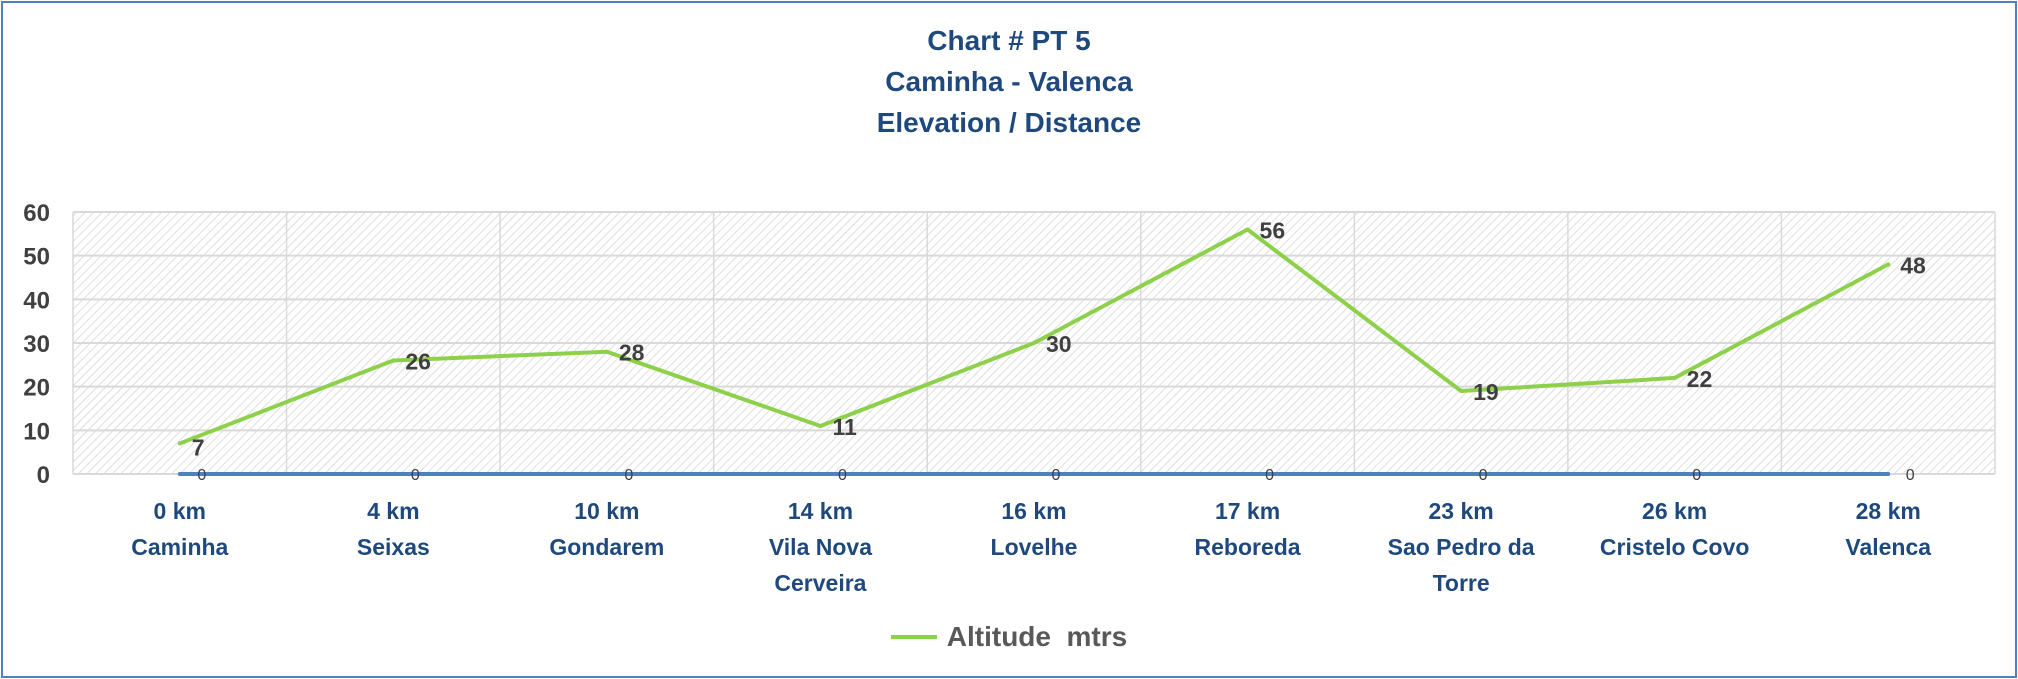 This screenshot has width=2018, height=679. Describe the element at coordinates (820, 583) in the screenshot. I see `x-tick-label: Cerveira` at that location.